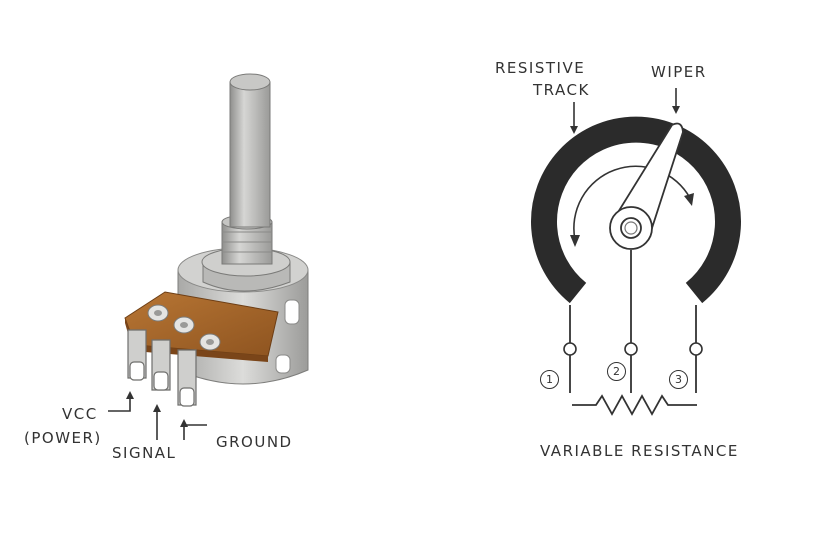 This screenshot has width=836, height=533. Describe the element at coordinates (678, 379) in the screenshot. I see `pin-3-marker: 3` at that location.